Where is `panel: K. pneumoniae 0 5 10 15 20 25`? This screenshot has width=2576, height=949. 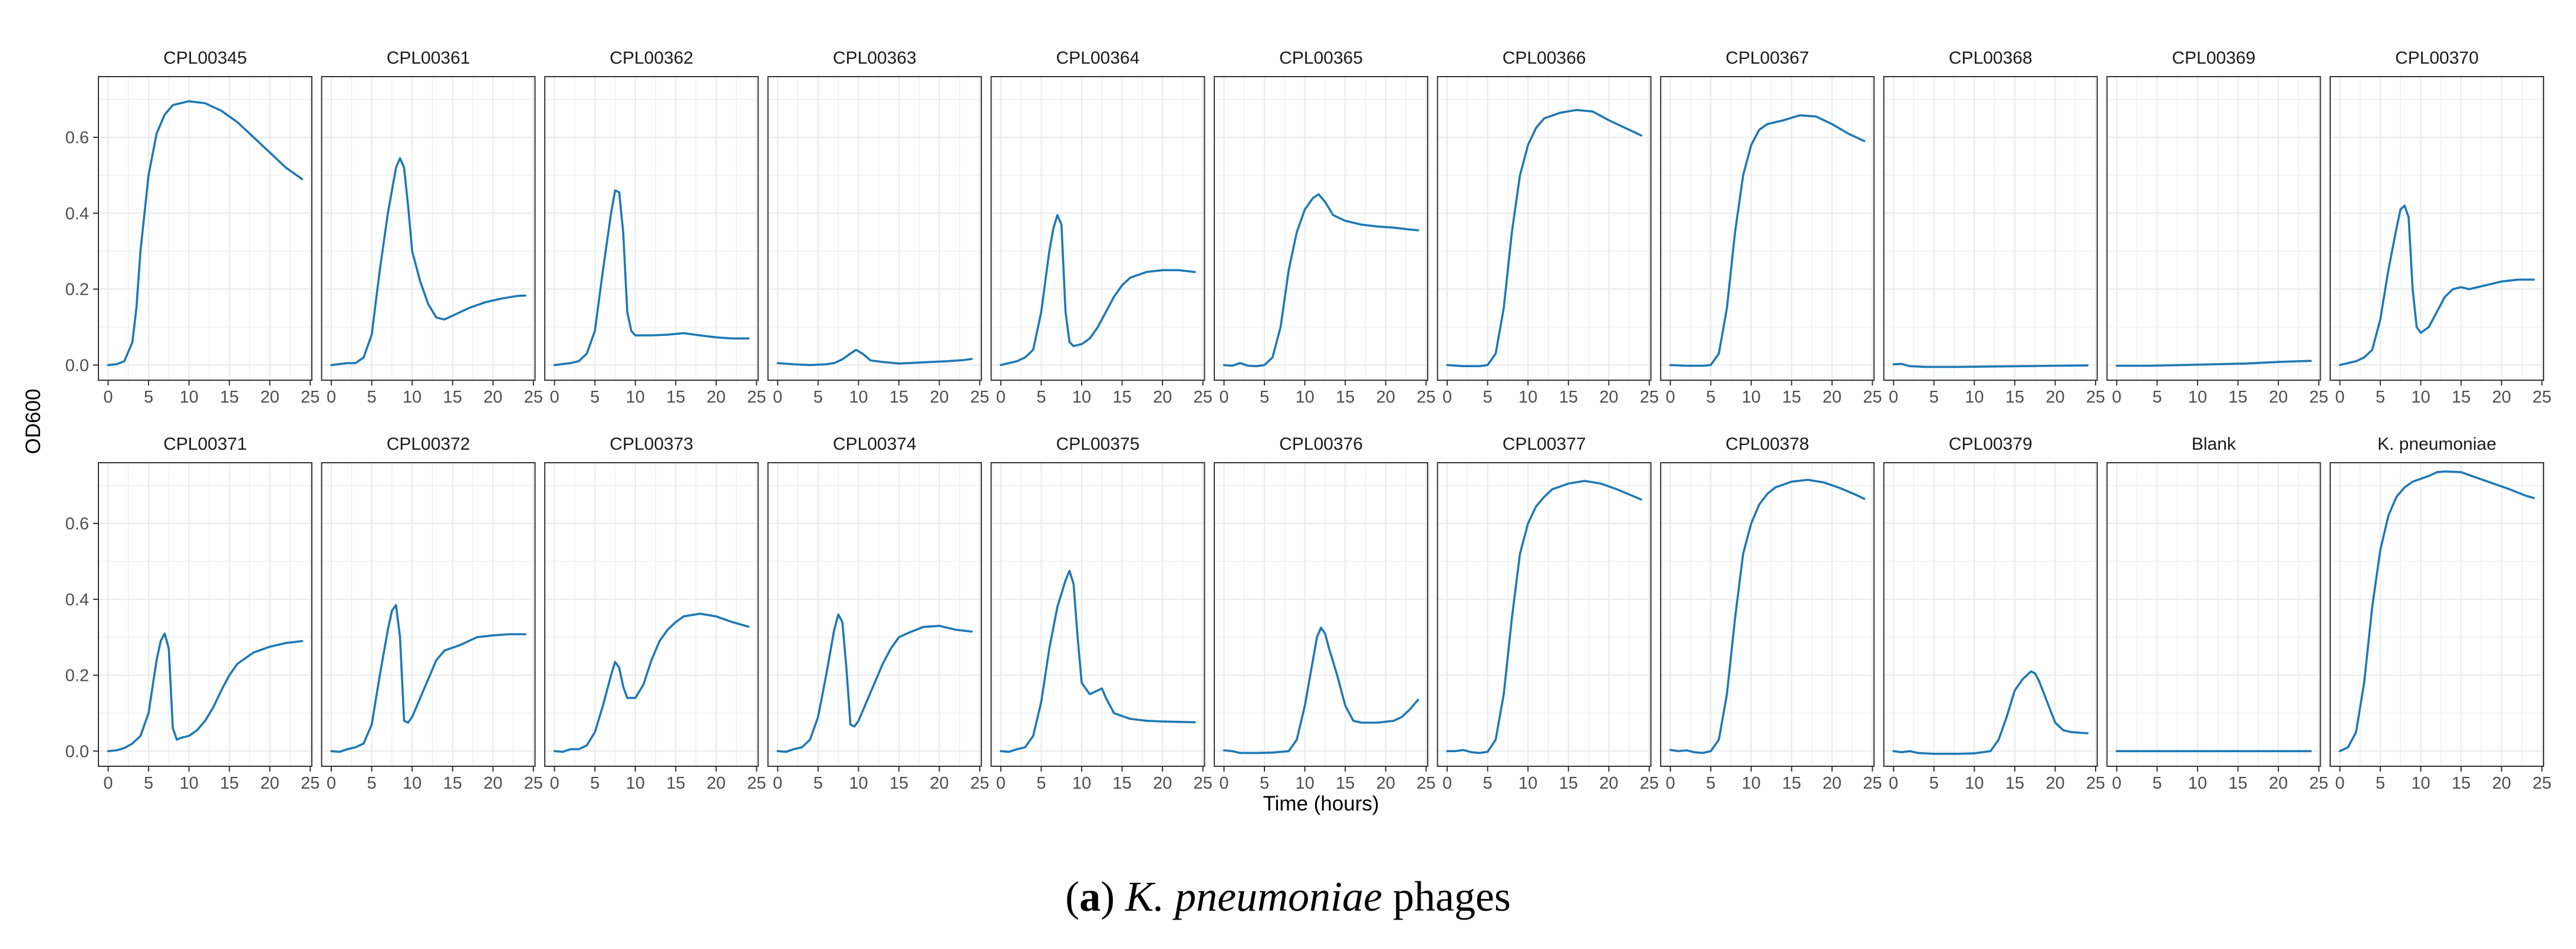
panel: K. pneumoniae 0 5 10 15 20 25 is located at coordinates (2440, 613).